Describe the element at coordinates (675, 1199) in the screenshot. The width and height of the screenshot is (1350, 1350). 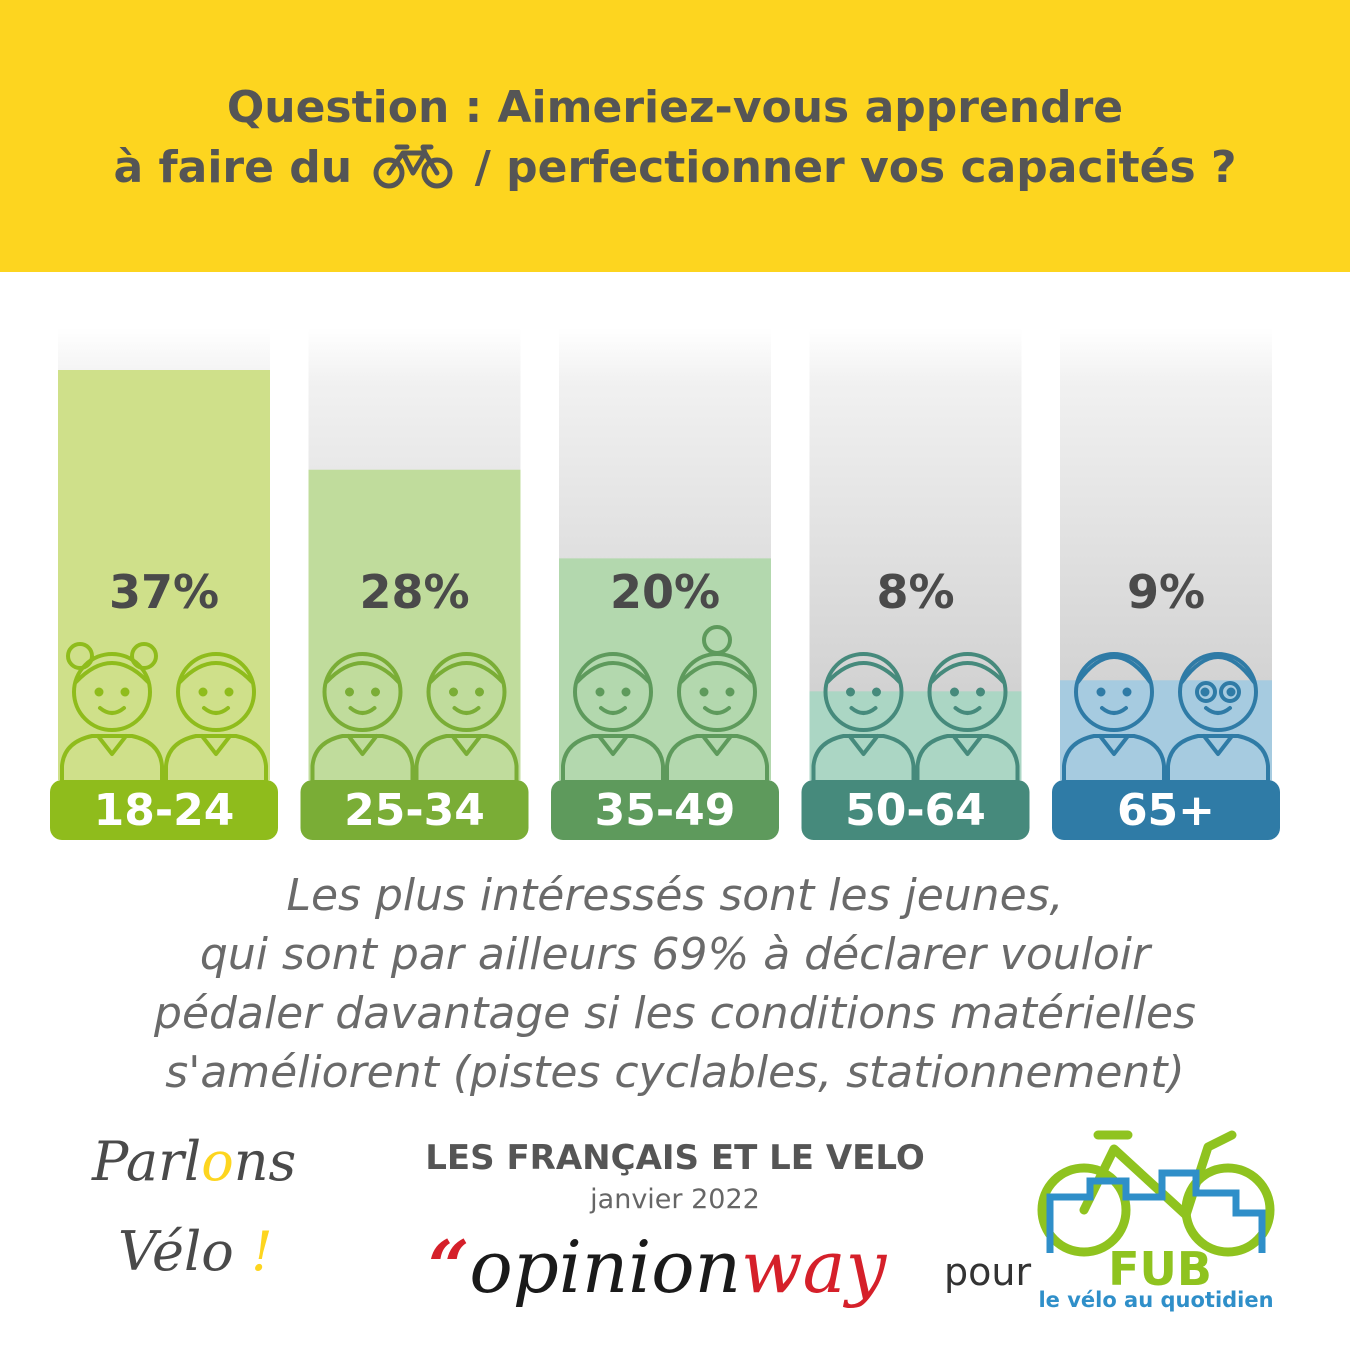
I see `survey-date: janvier 2022` at that location.